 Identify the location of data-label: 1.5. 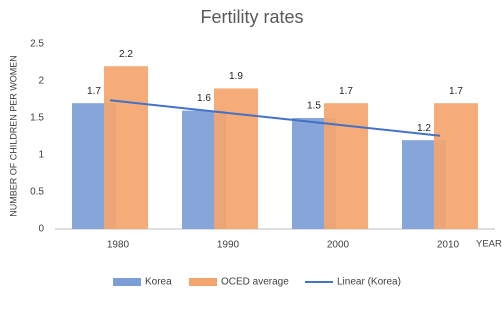
(314, 106).